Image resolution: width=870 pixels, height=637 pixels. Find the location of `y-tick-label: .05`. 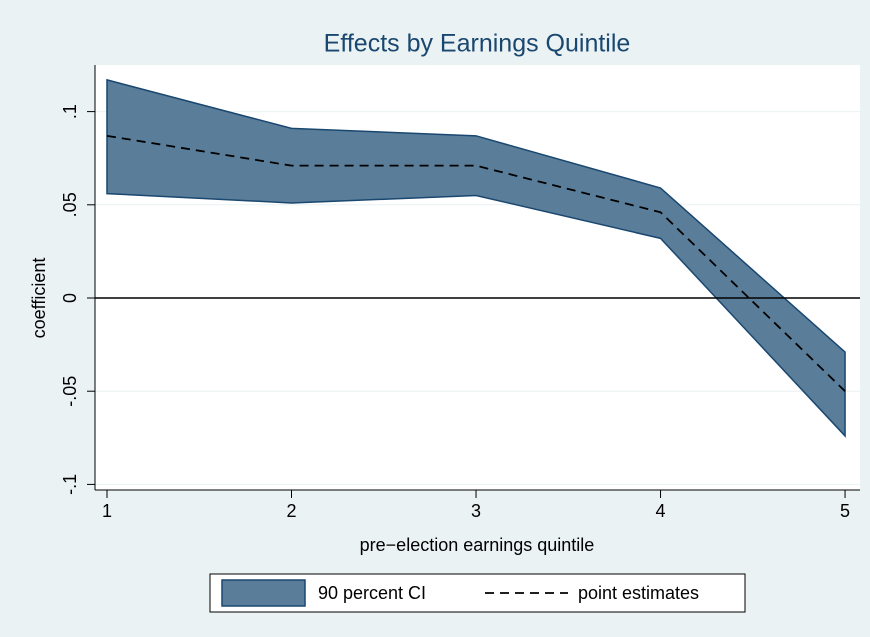

y-tick-label: .05 is located at coordinates (70, 204).